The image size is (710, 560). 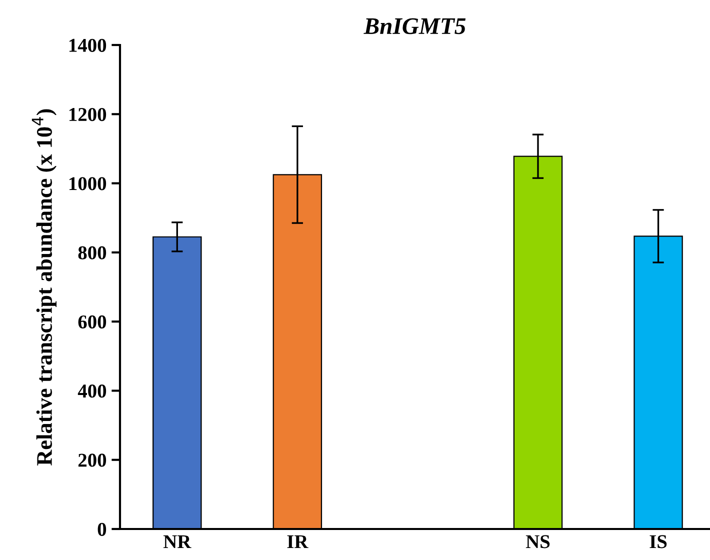 What do you see at coordinates (87, 45) in the screenshot?
I see `y-tick-label: 1400` at bounding box center [87, 45].